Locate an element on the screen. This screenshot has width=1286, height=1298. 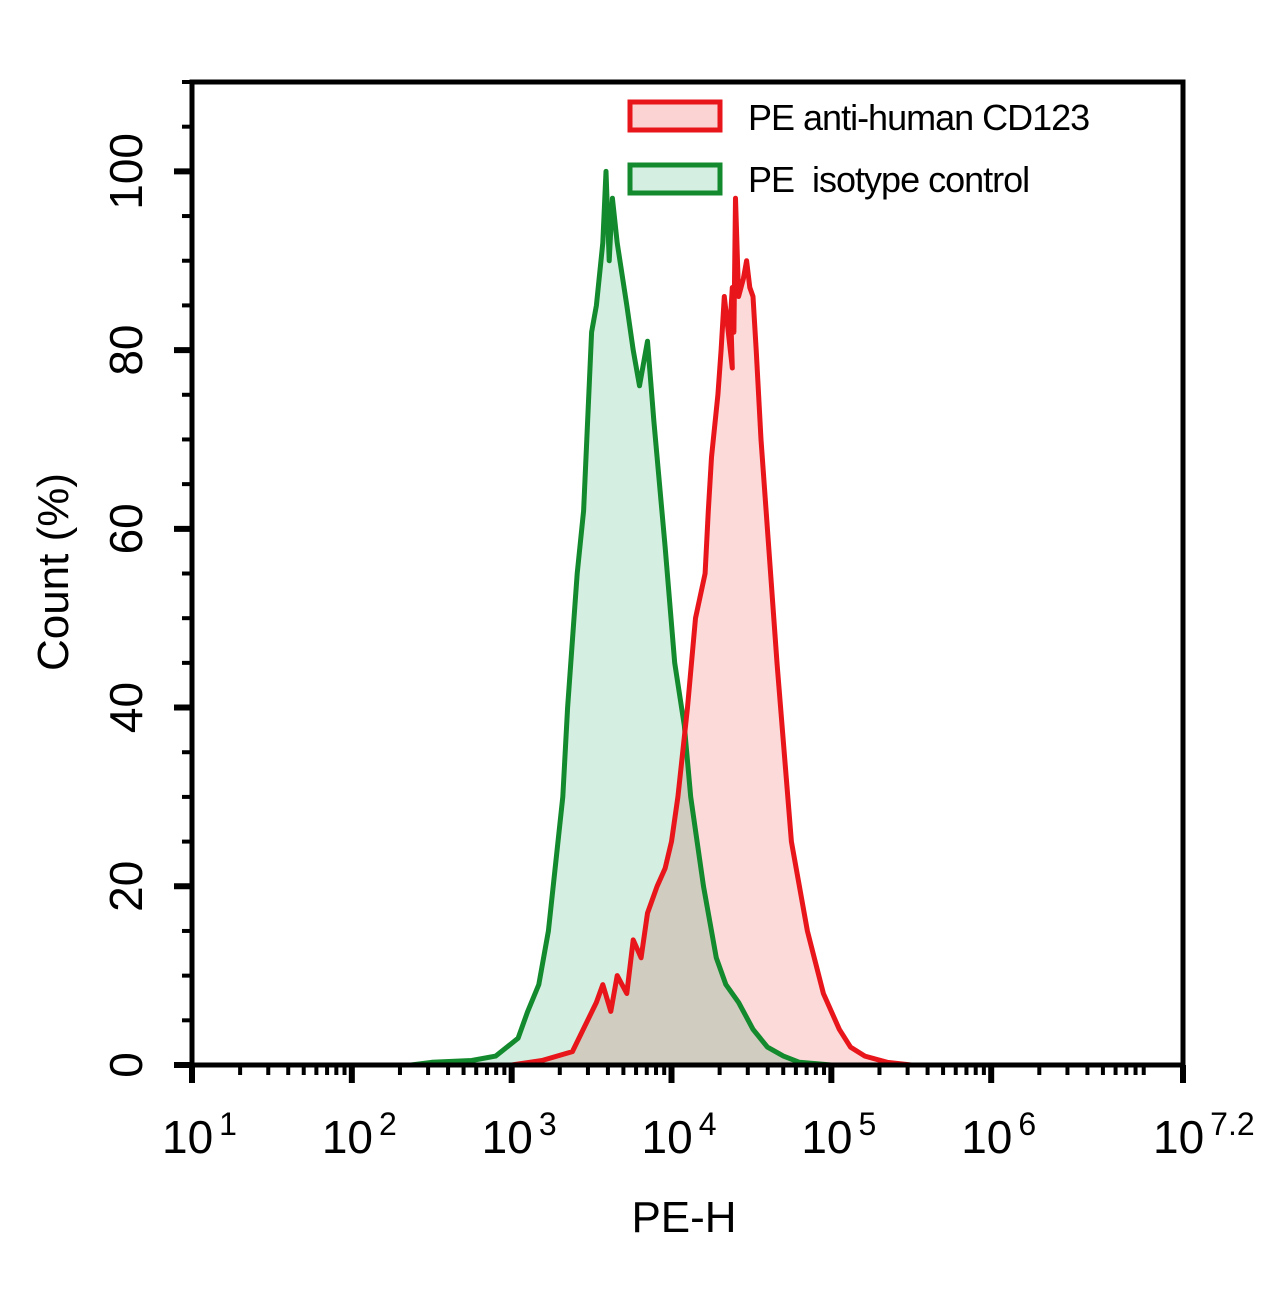
y-tick-label: 40 is located at coordinates (126, 707).